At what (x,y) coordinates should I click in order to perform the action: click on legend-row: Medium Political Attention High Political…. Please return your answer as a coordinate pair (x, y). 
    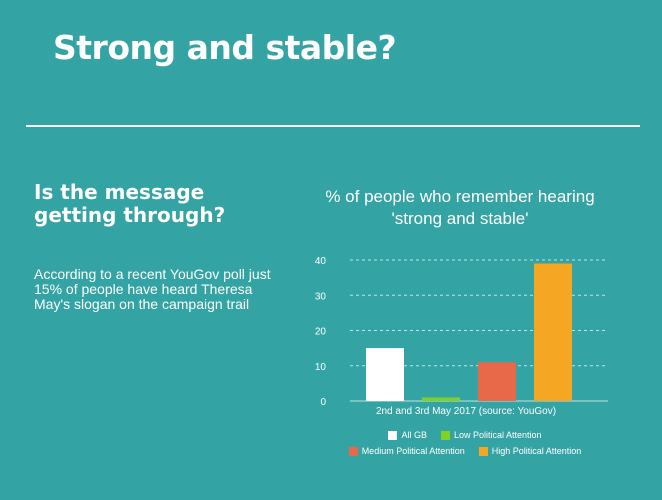
    Looking at the image, I should click on (465, 451).